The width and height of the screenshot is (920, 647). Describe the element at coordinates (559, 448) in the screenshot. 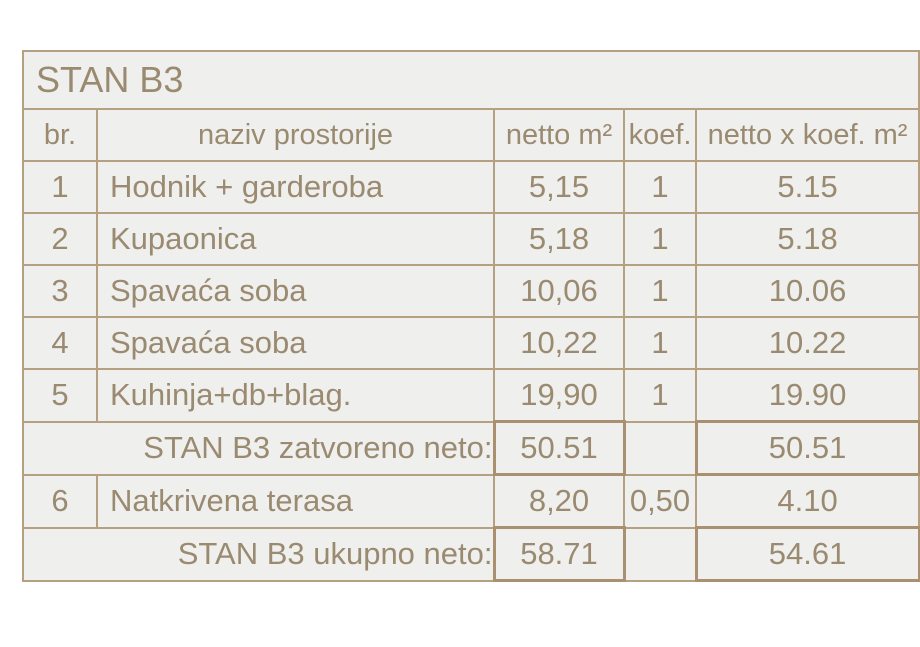

I see `subtotal-netto: 50.51` at that location.